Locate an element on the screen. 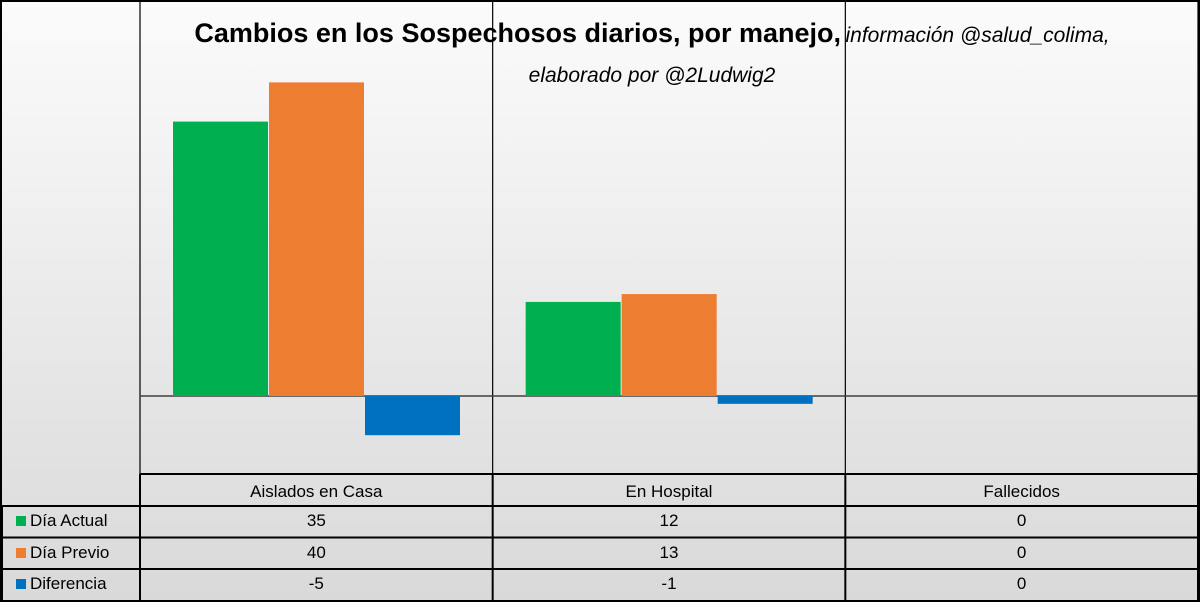 This screenshot has width=1200, height=602. category-label: Aislados en Casa is located at coordinates (316, 491).